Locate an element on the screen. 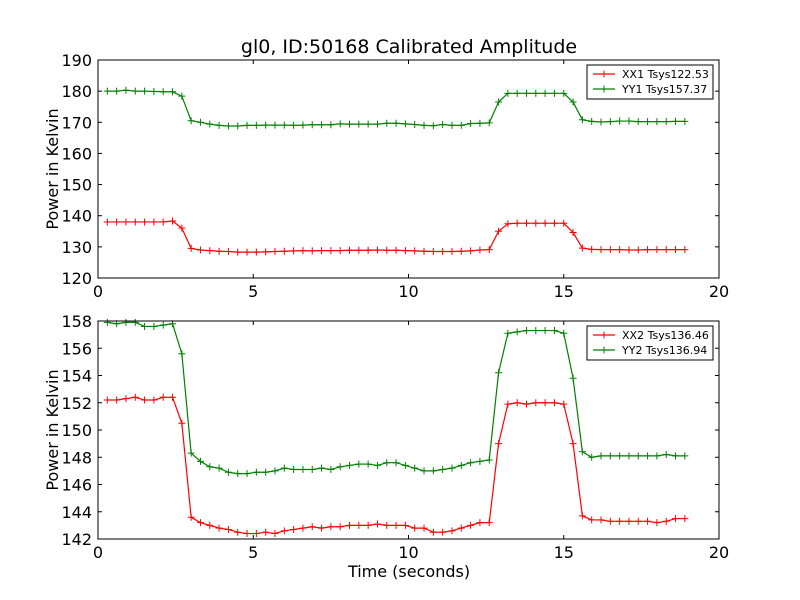 This screenshot has height=600, width=800. x-axis-label: Time (seconds) is located at coordinates (408, 571).